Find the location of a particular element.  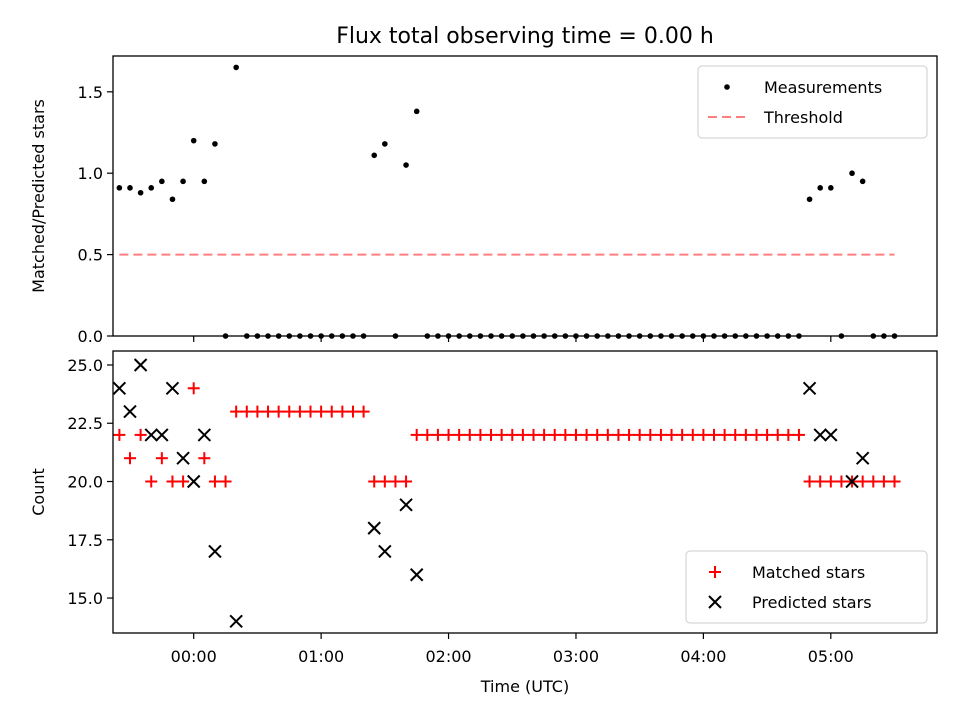

chart-title: Flux total observing time = 0.00 h is located at coordinates (525, 36).